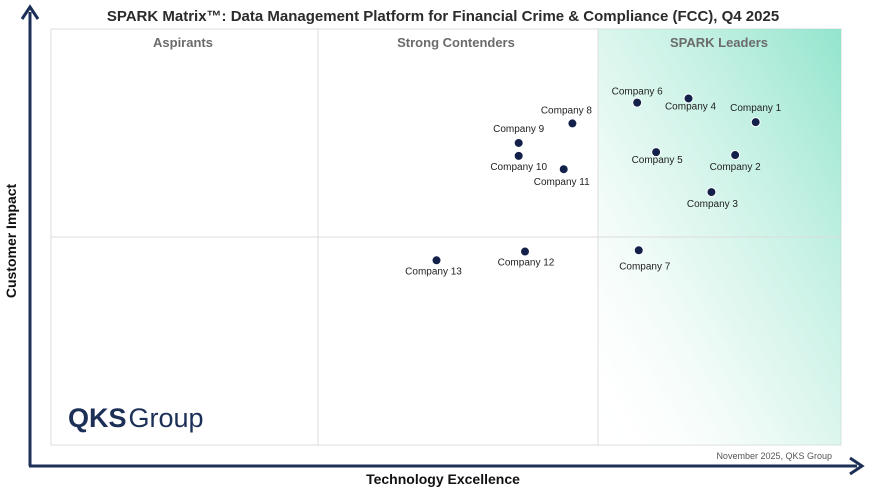 The image size is (870, 489). What do you see at coordinates (456, 42) in the screenshot?
I see `quadrant-label-strong-contenders: Strong Contenders` at bounding box center [456, 42].